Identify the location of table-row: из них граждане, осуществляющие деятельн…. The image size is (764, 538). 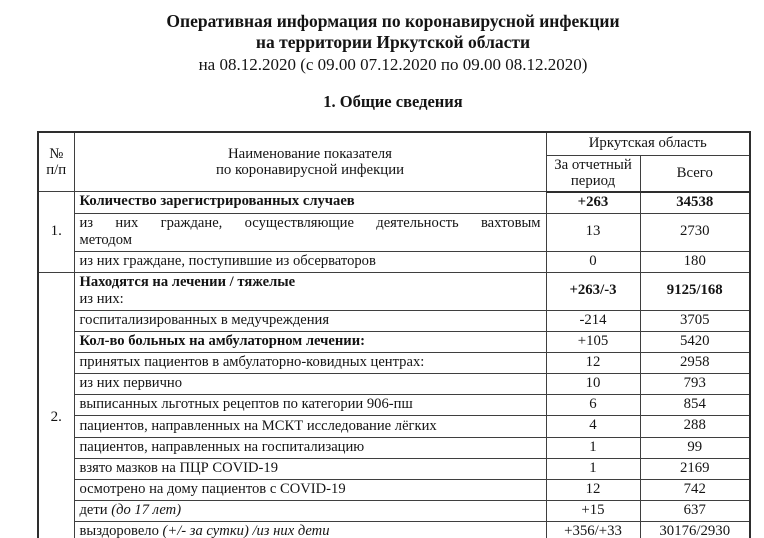
(394, 232).